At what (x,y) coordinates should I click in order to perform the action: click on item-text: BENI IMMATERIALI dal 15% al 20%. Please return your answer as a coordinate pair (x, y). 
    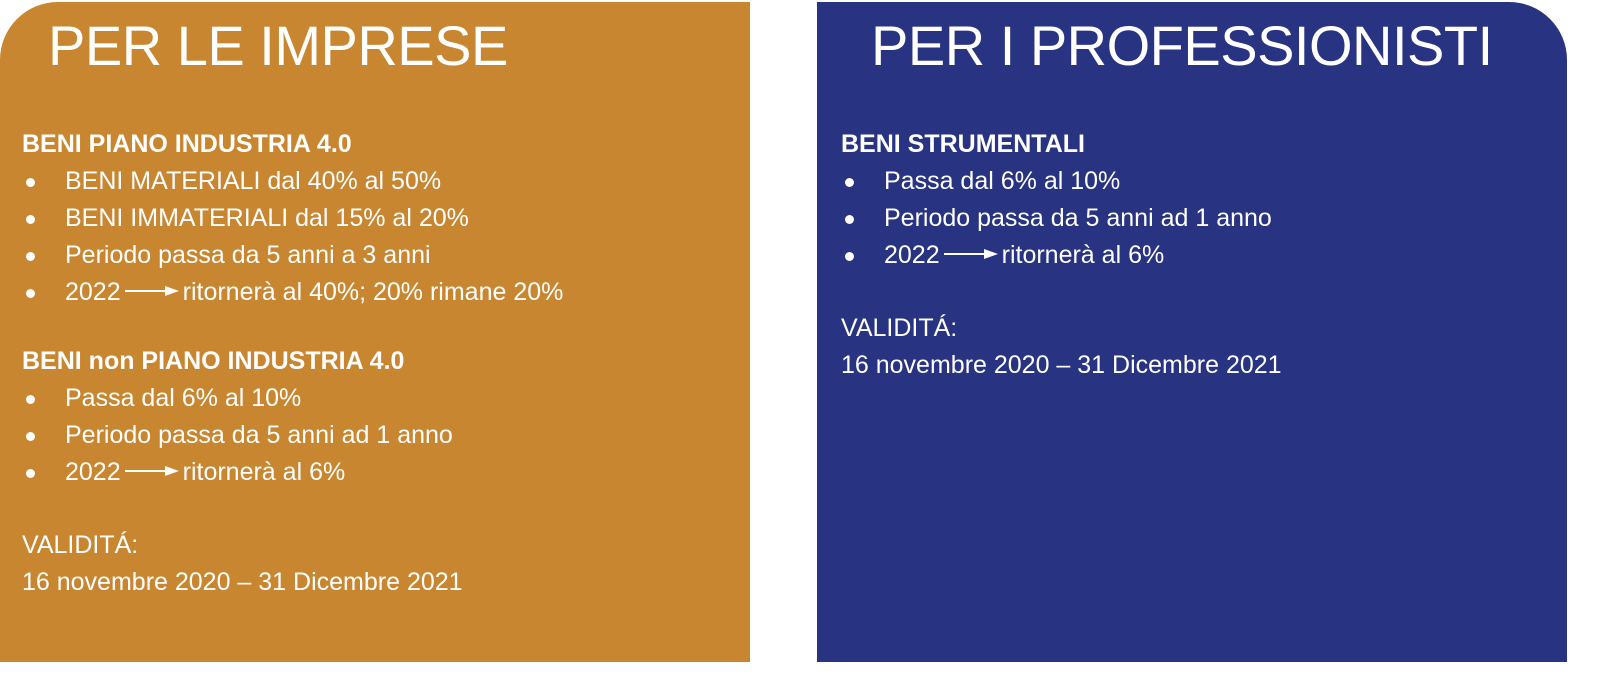
    Looking at the image, I should click on (267, 218).